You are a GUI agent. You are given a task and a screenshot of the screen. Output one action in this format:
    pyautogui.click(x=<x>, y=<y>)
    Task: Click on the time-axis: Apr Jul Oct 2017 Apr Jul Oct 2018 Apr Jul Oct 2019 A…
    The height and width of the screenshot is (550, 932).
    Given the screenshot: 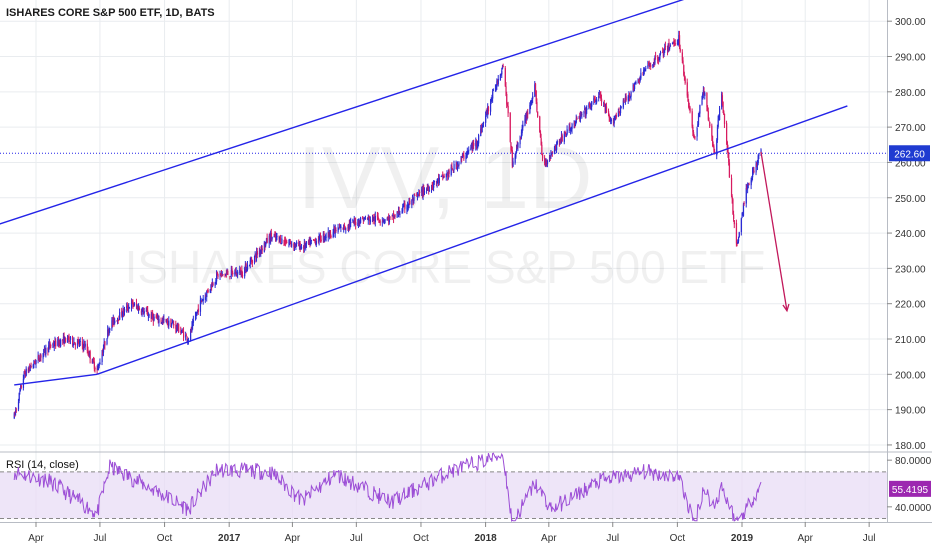 What is the action you would take?
    pyautogui.click(x=452, y=533)
    